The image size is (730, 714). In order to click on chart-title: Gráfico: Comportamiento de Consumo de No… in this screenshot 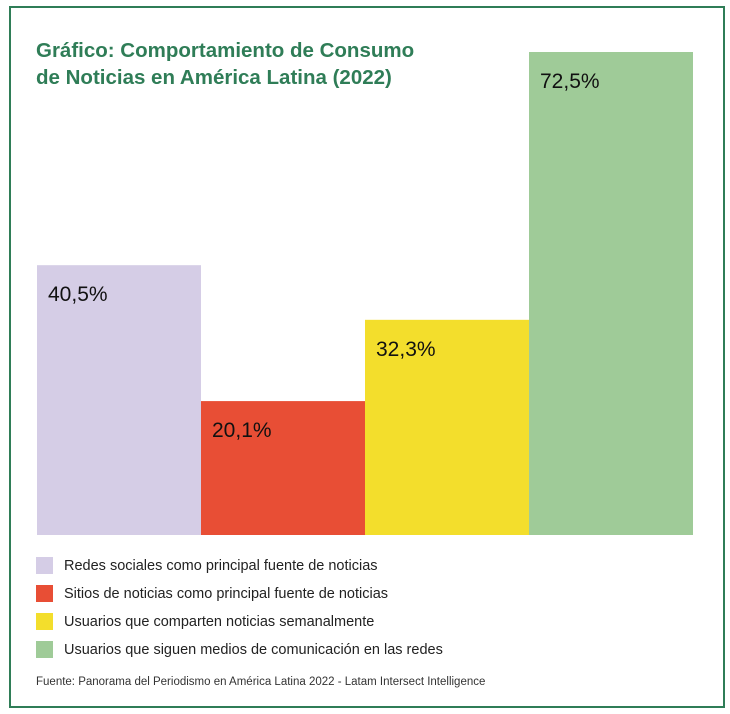, I will do `click(246, 64)`.